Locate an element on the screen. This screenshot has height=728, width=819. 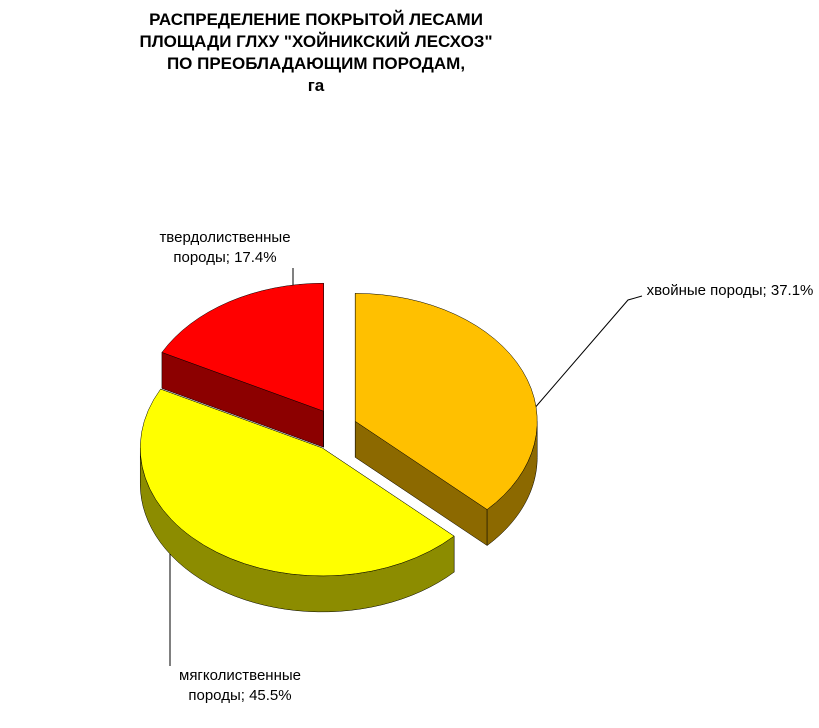
title-line: ПЛОЩАДИ ГЛХУ "ХОЙНИКСКИЙ ЛЕСХОЗ" is located at coordinates (316, 41).